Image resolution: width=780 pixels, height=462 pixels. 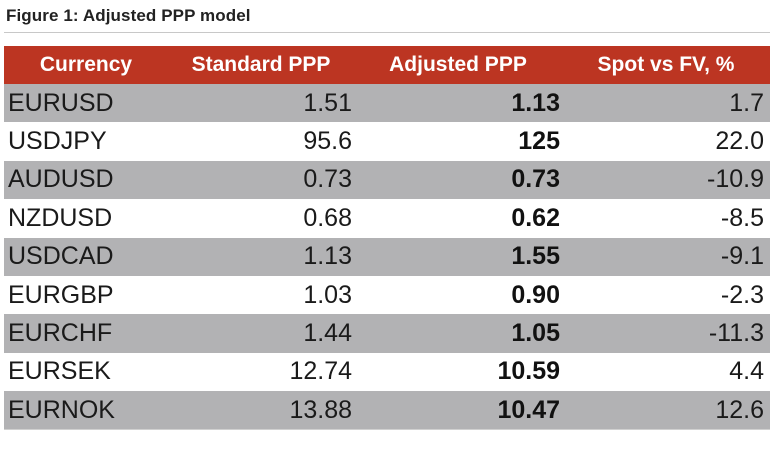 I want to click on currency-cell: AUDUSD, so click(x=61, y=179).